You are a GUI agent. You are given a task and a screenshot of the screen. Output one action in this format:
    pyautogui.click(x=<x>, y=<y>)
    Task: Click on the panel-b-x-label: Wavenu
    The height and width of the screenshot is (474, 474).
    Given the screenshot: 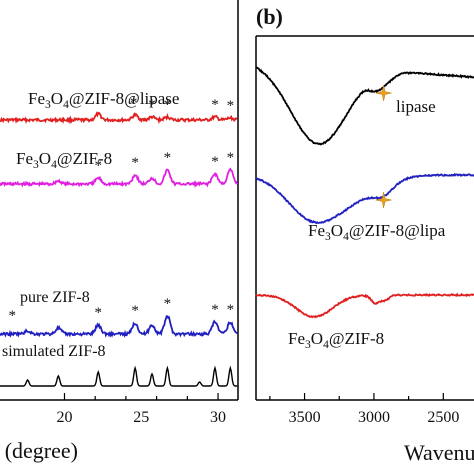 What is the action you would take?
    pyautogui.click(x=439, y=452)
    